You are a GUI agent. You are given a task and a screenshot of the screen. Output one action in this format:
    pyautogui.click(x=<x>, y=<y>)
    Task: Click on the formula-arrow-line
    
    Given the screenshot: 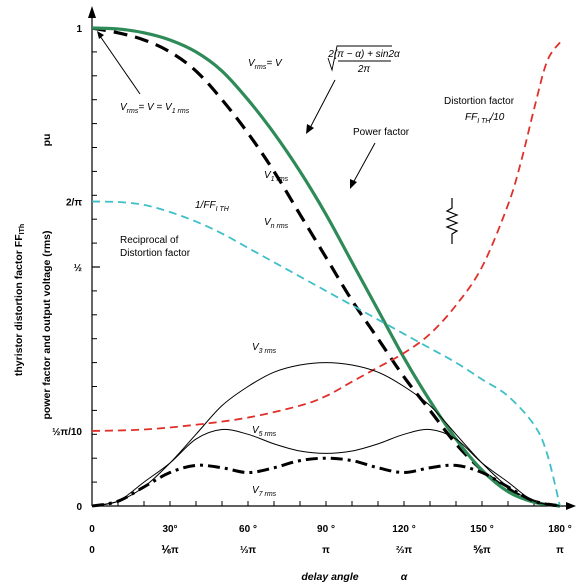 What is the action you would take?
    pyautogui.click(x=322, y=104)
    